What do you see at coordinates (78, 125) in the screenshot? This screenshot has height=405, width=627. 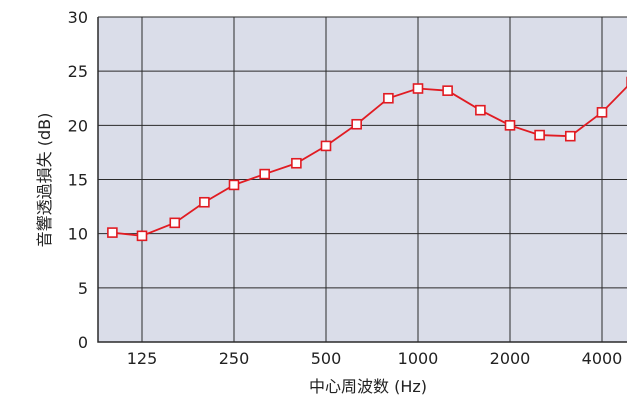 I see `y-tick-label: 20` at bounding box center [78, 125].